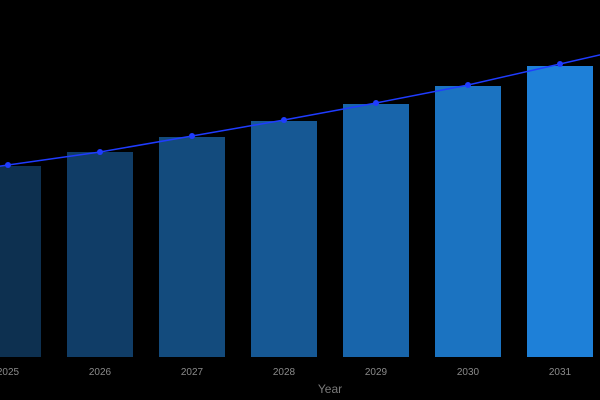 This screenshot has height=400, width=600. What do you see at coordinates (560, 211) in the screenshot?
I see `bar-2031` at bounding box center [560, 211].